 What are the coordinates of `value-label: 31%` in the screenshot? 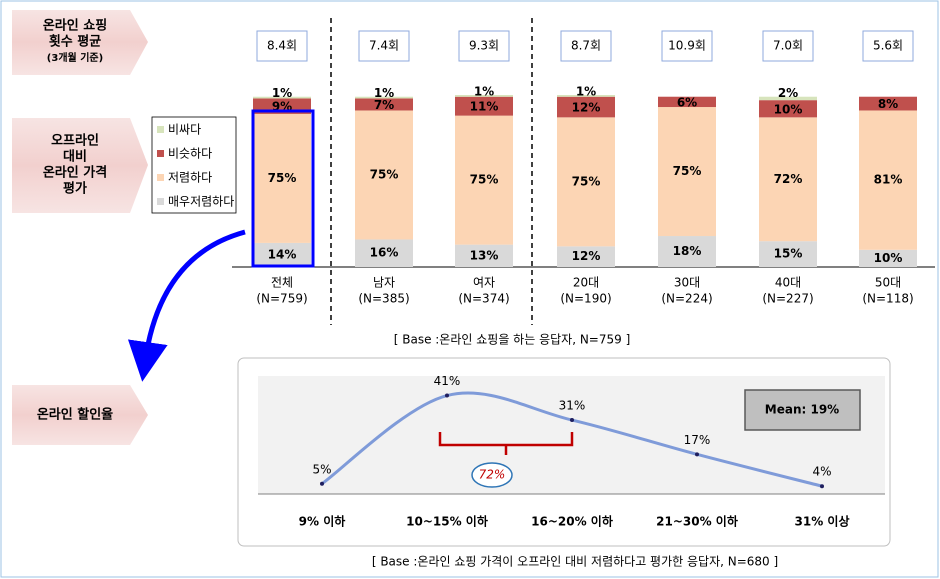 It's located at (572, 406).